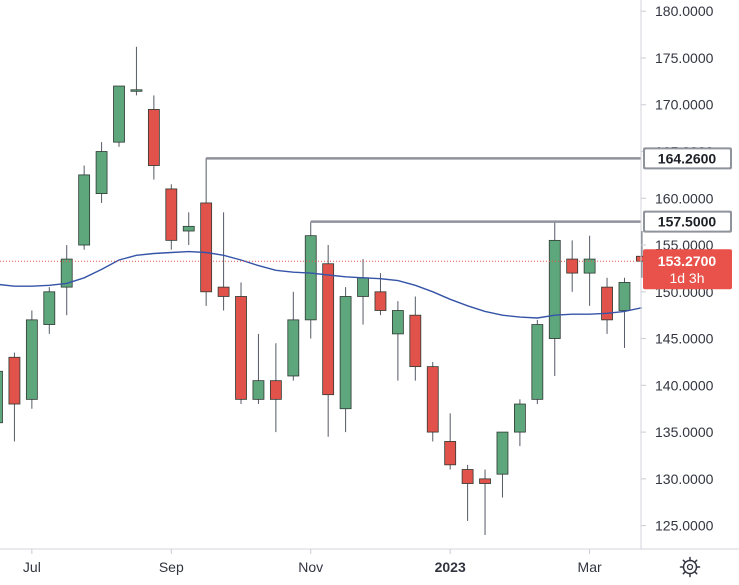 The height and width of the screenshot is (585, 739). I want to click on y-tick-label: 160.0000, so click(684, 198).